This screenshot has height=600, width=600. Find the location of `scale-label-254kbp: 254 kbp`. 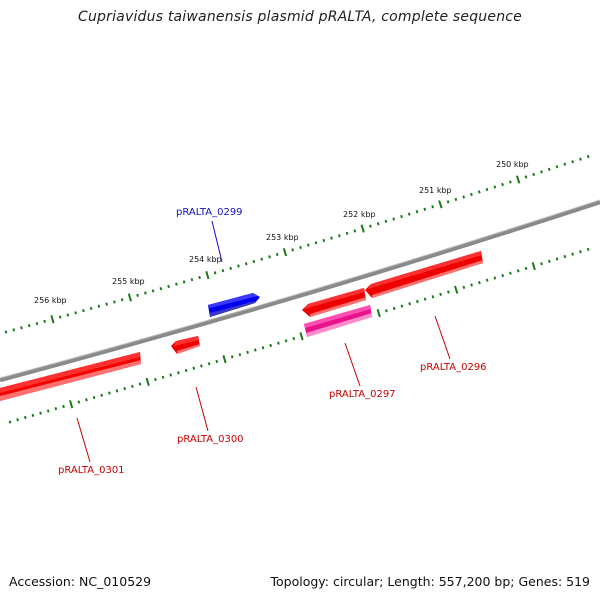

scale-label-254kbp: 254 kbp is located at coordinates (205, 259).